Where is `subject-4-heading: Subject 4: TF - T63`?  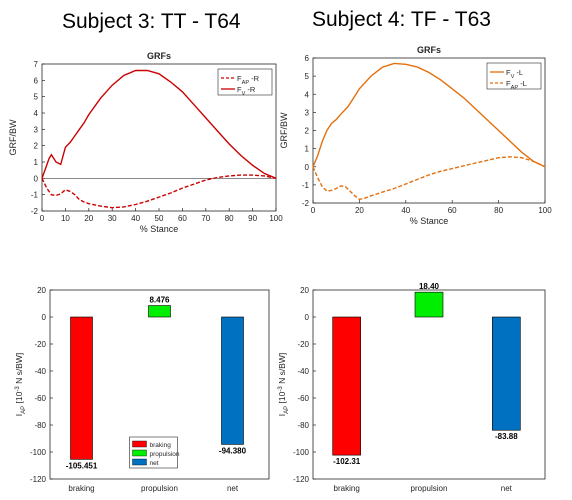
subject-4-heading: Subject 4: TF - T63 is located at coordinates (401, 19).